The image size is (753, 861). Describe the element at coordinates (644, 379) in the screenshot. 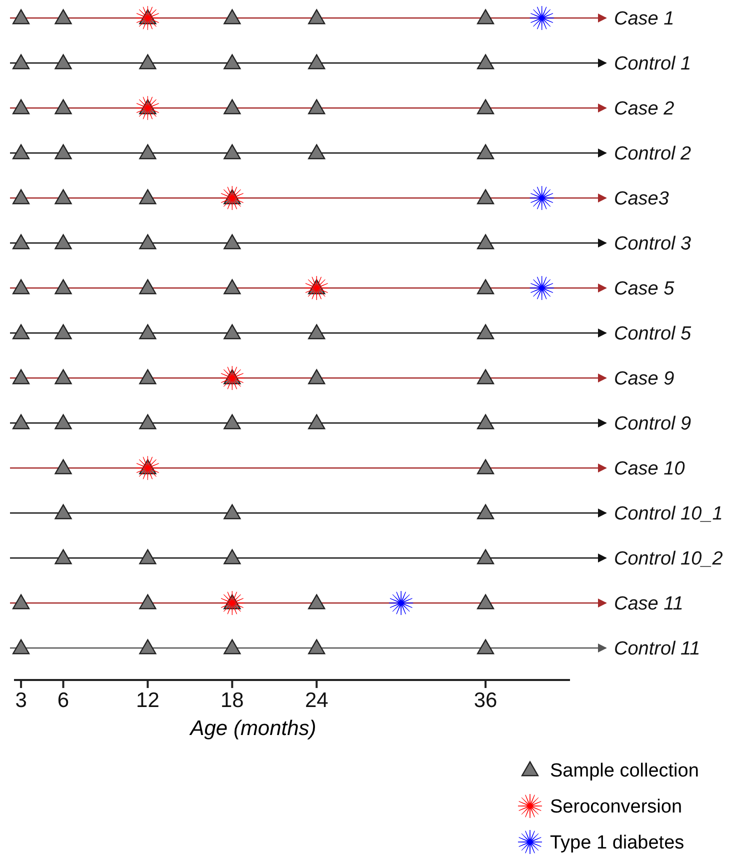

I see `y-tick-label: Case 9` at that location.